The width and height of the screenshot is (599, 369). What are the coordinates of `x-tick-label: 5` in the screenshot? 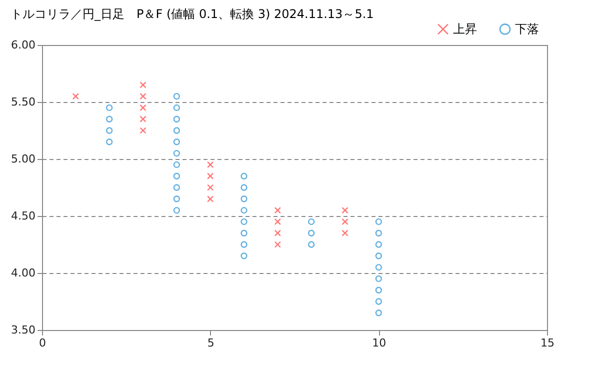 It's located at (210, 343).